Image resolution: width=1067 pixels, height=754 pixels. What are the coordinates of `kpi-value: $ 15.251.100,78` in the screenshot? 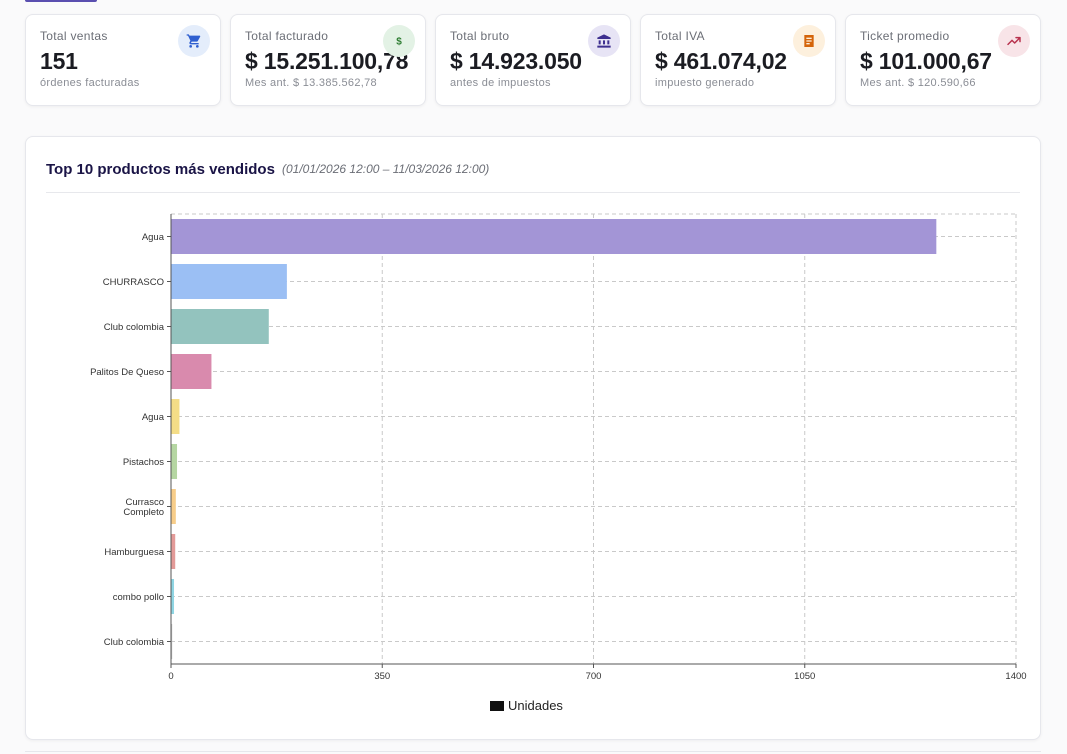 It's located at (327, 61).